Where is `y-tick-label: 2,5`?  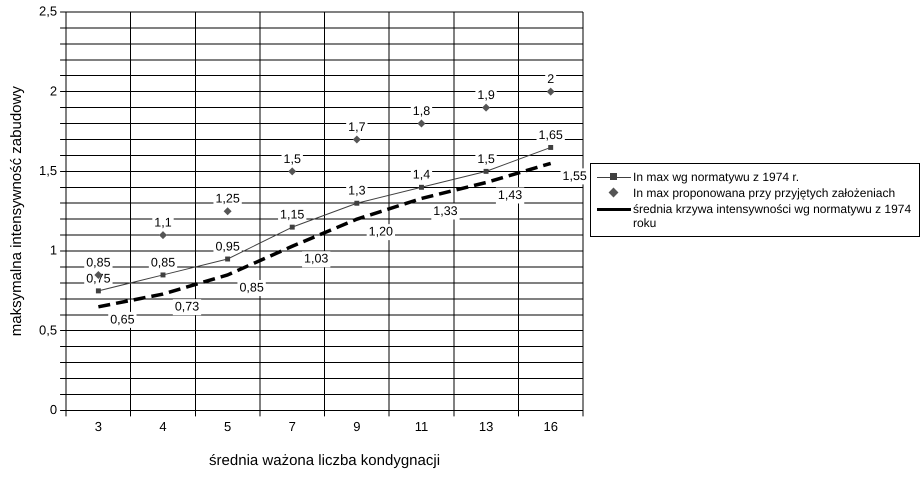
y-tick-label: 2,5 is located at coordinates (48, 11).